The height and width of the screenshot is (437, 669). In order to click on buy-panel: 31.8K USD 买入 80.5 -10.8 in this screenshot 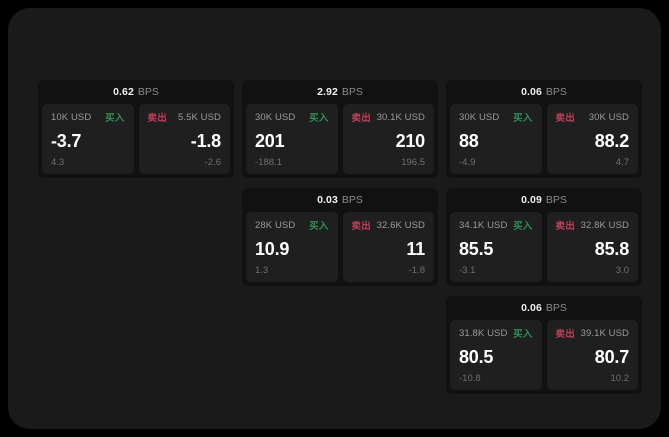, I will do `click(496, 355)`.